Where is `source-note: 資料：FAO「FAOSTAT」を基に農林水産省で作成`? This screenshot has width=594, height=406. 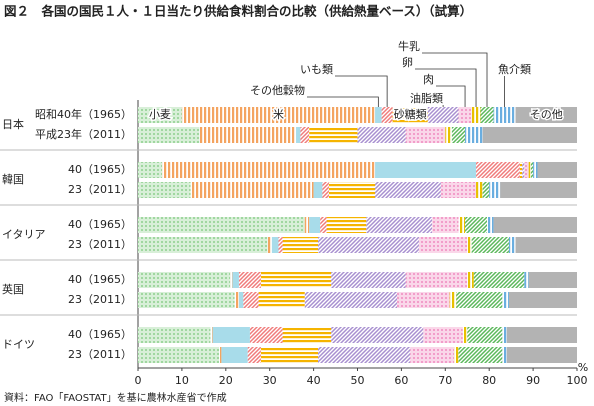 source-note: 資料：FAO「FAOSTAT」を基に農林水産省で作成 is located at coordinates (115, 397).